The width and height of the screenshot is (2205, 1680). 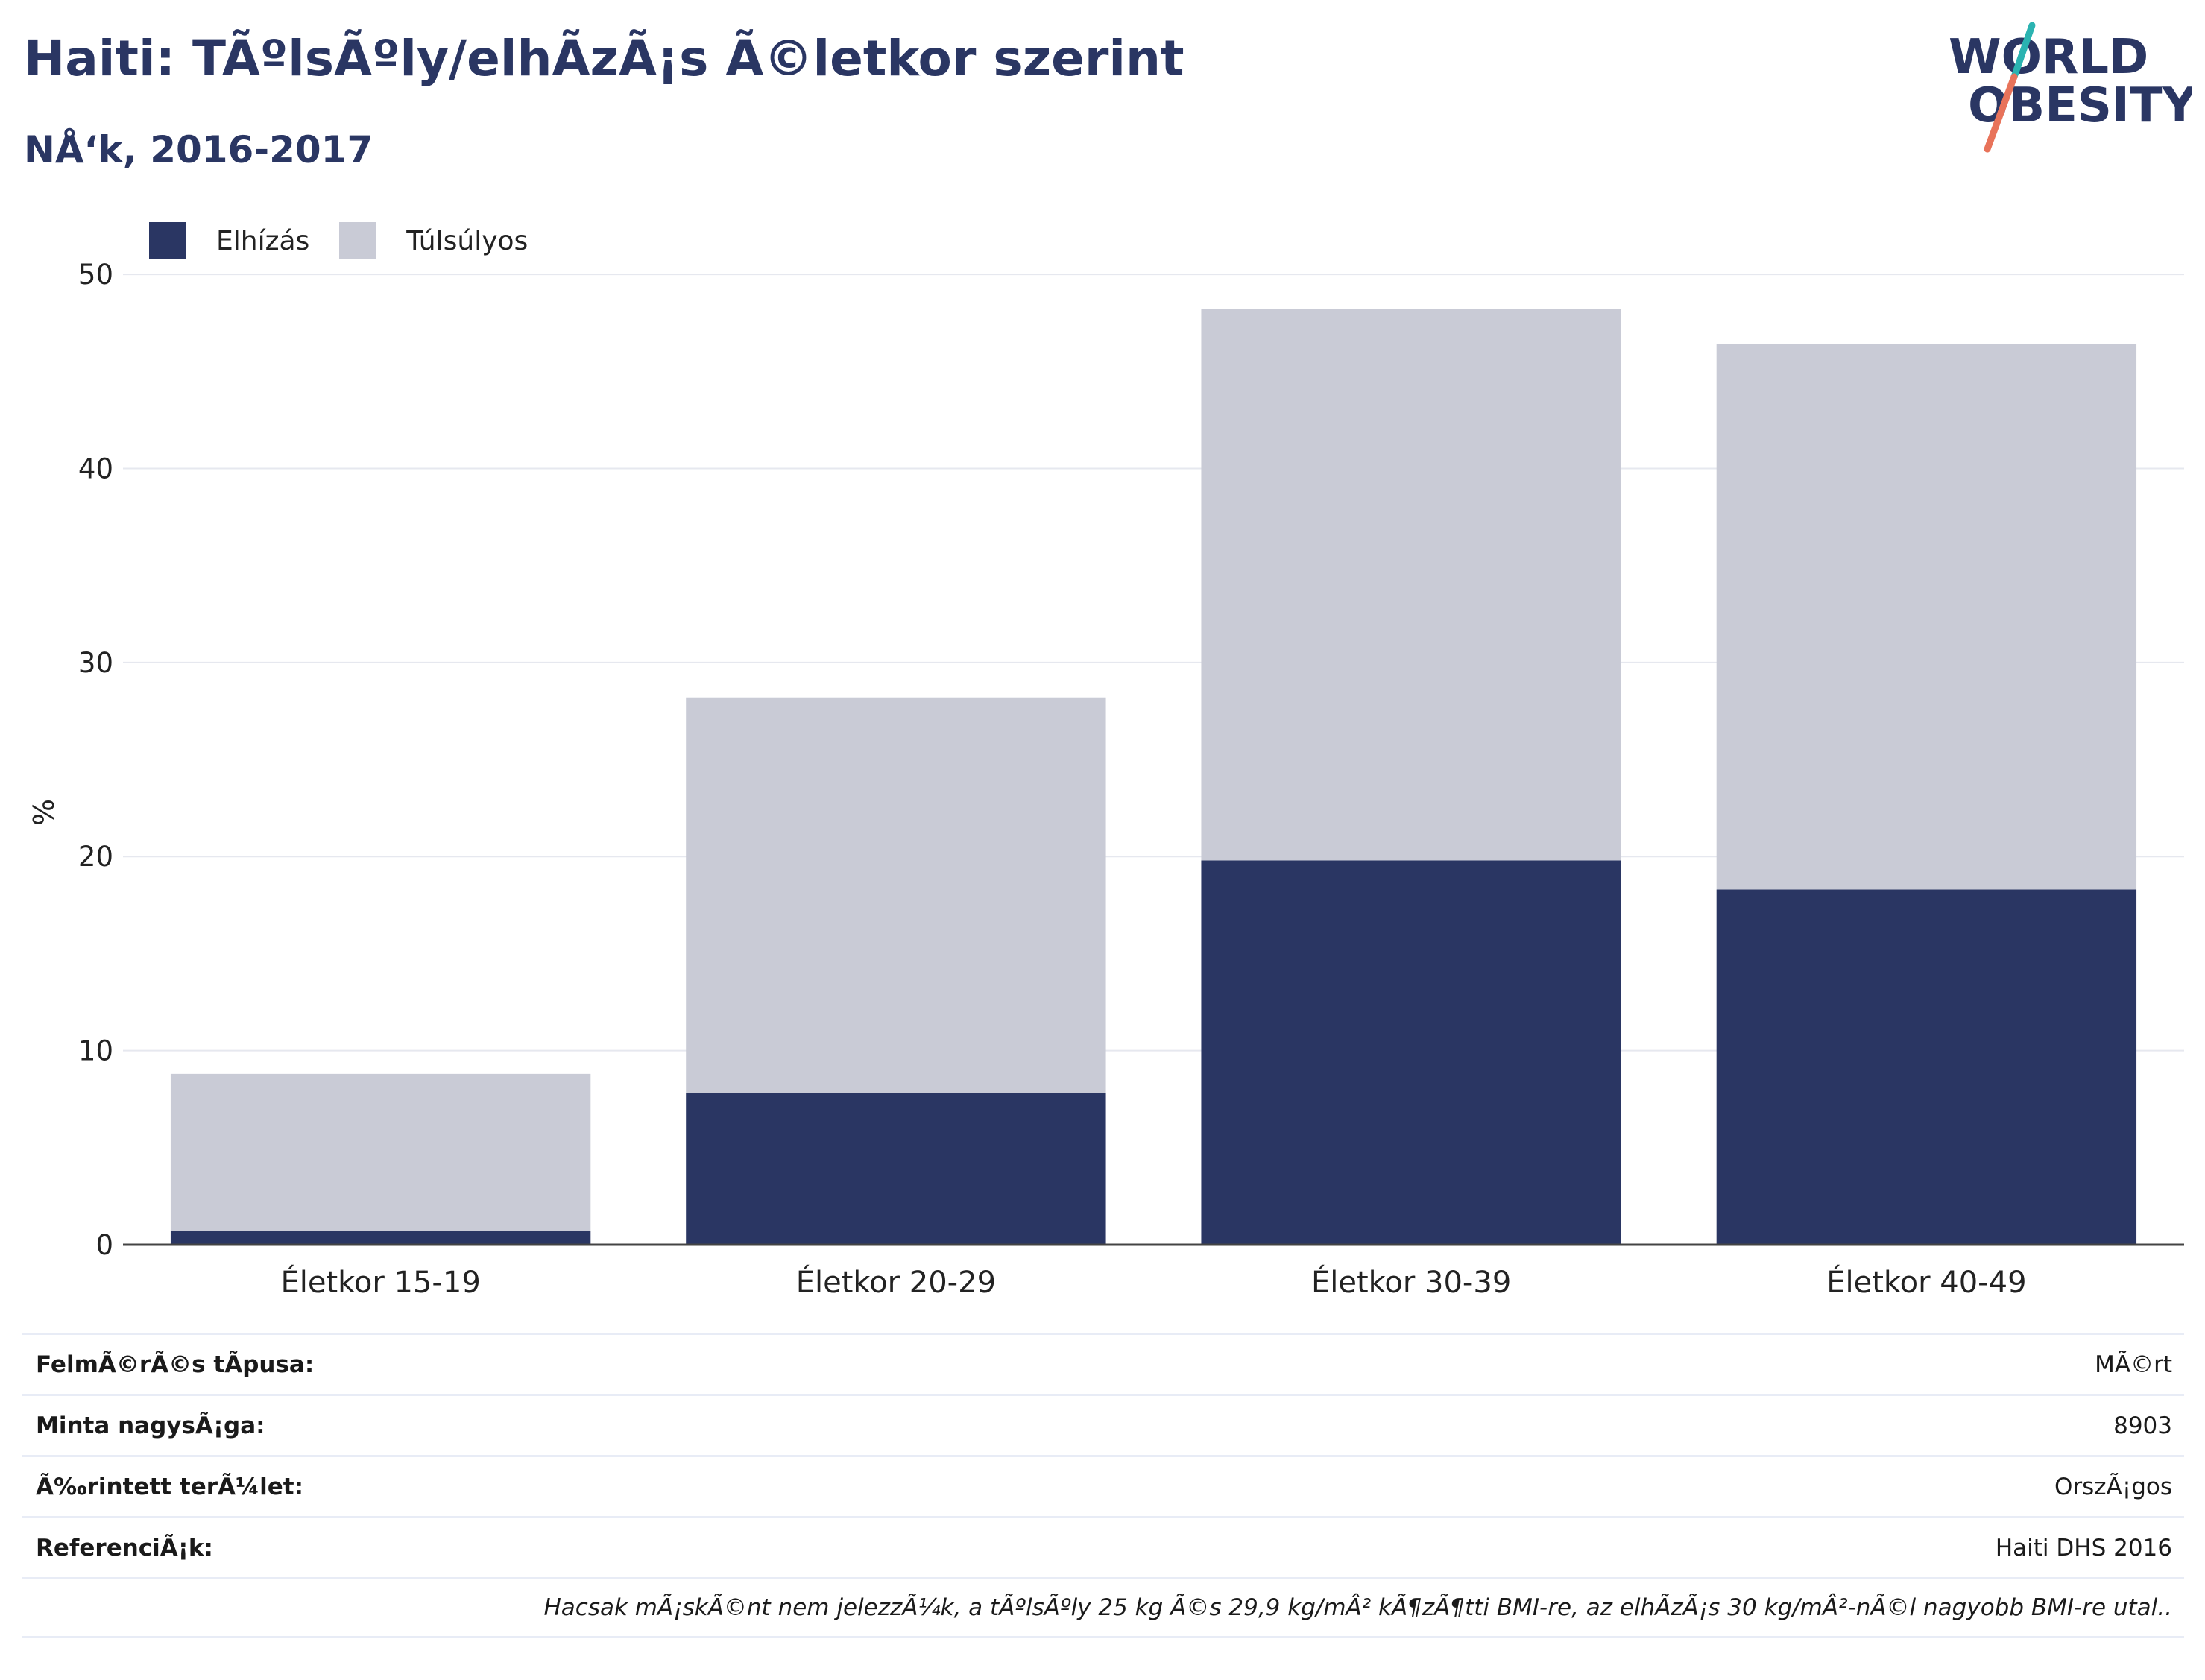 I want to click on x-tick-label: Életkor 30-39, so click(x=1411, y=1282).